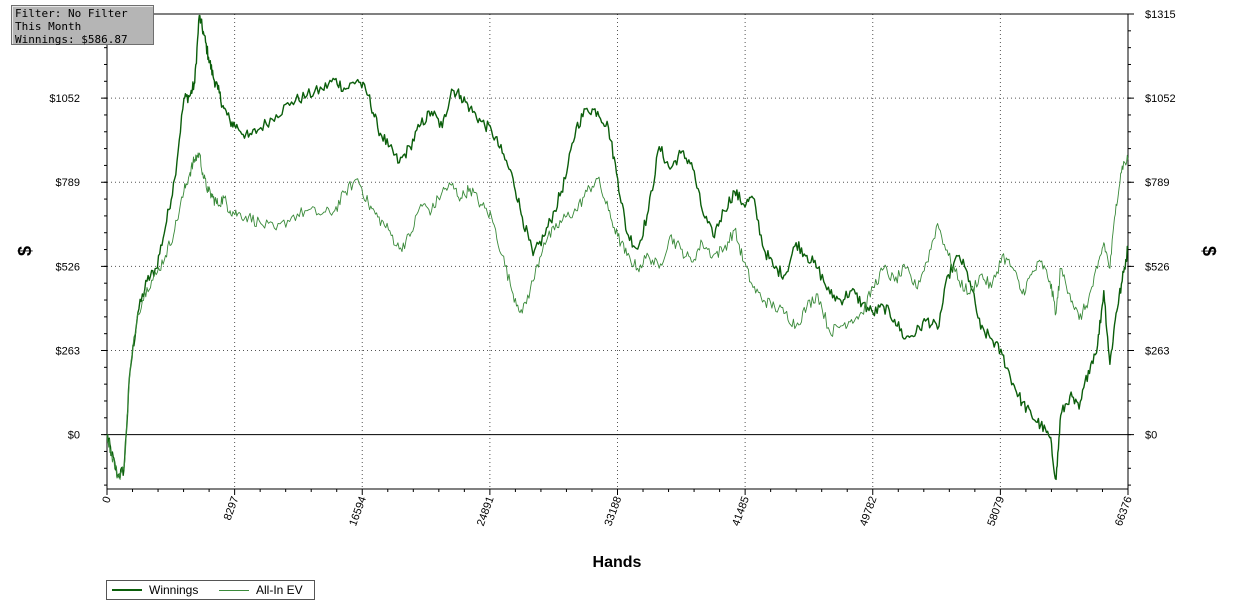 The image size is (1233, 612). What do you see at coordinates (614, 511) in the screenshot?
I see `x-tick-label: 33188` at bounding box center [614, 511].